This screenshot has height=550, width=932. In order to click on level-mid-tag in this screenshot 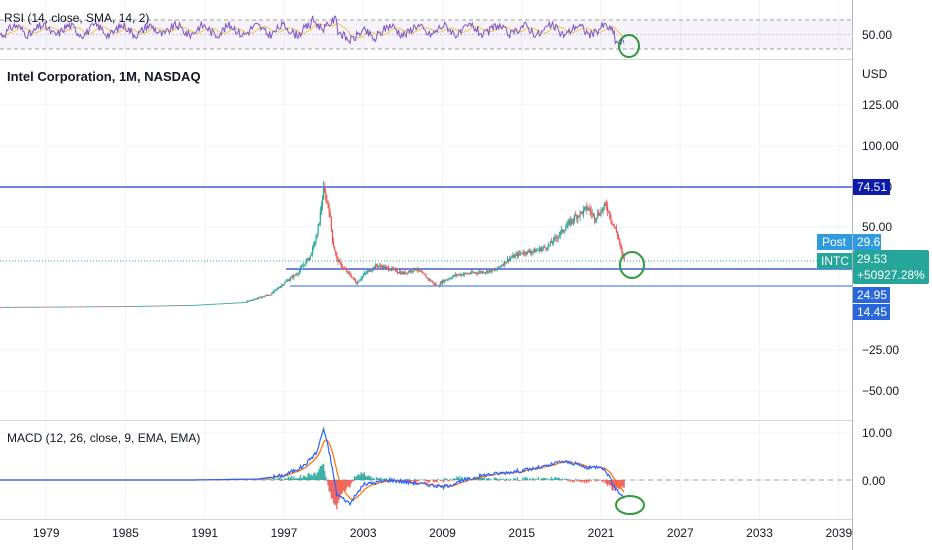, I will do `click(871, 295)`.